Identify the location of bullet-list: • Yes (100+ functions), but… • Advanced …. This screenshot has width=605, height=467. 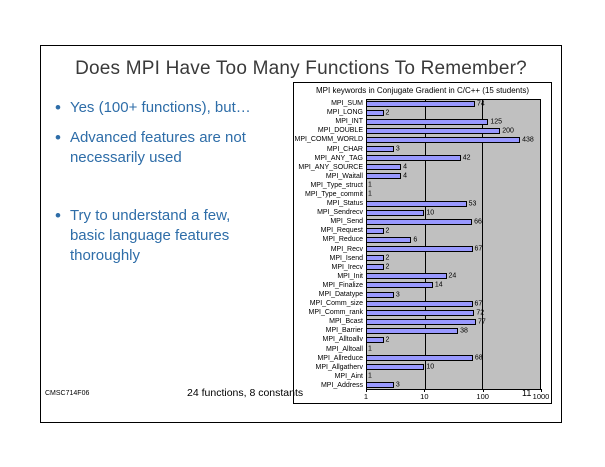
(171, 187).